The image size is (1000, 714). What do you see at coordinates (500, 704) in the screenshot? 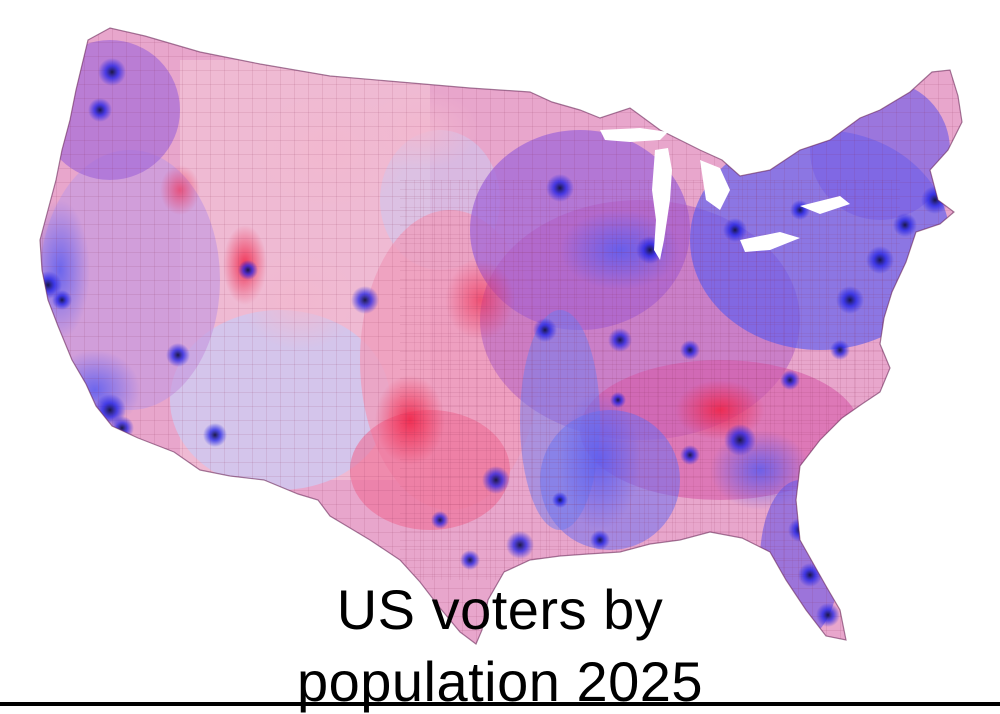
I see `bottom-border` at bounding box center [500, 704].